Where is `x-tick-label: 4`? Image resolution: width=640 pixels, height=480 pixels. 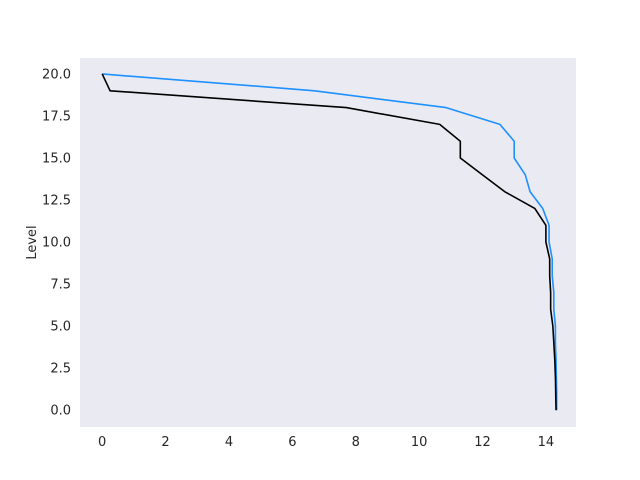 x-tick-label: 4 is located at coordinates (229, 442).